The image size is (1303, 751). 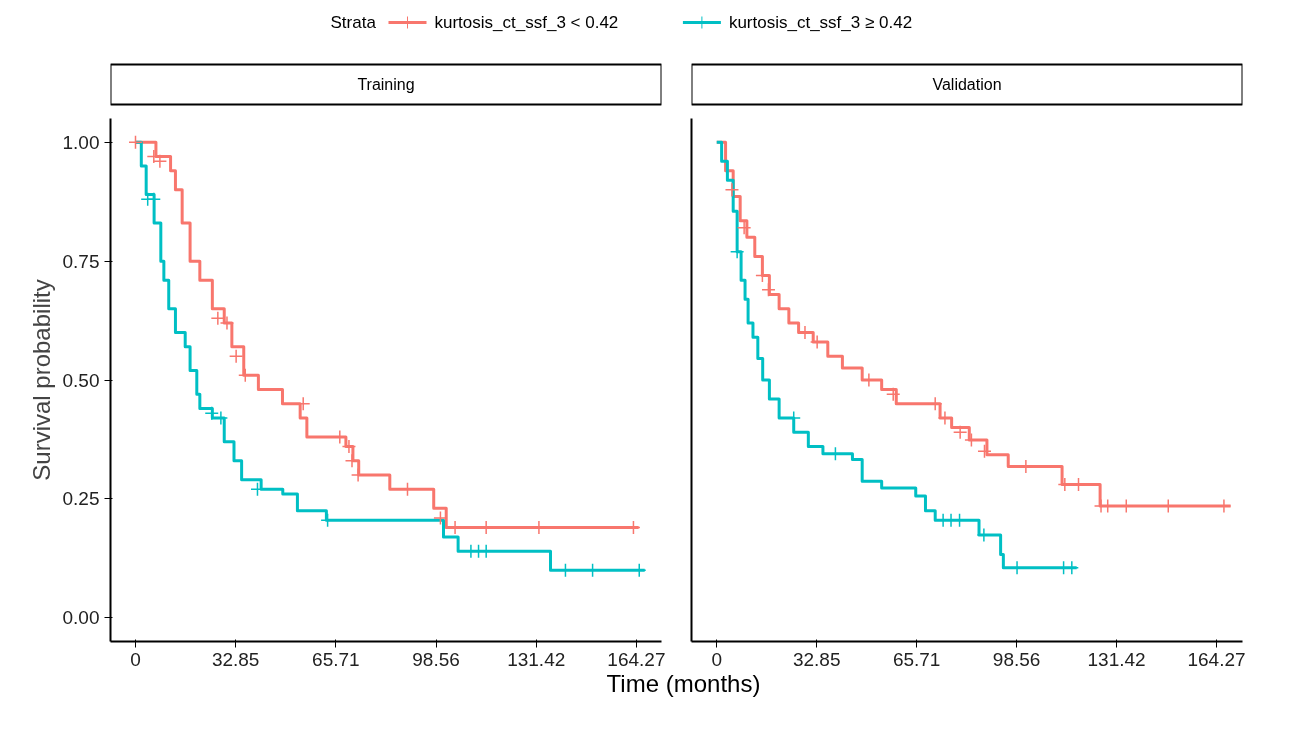 What do you see at coordinates (81, 261) in the screenshot?
I see `y-tick-label: 0.75` at bounding box center [81, 261].